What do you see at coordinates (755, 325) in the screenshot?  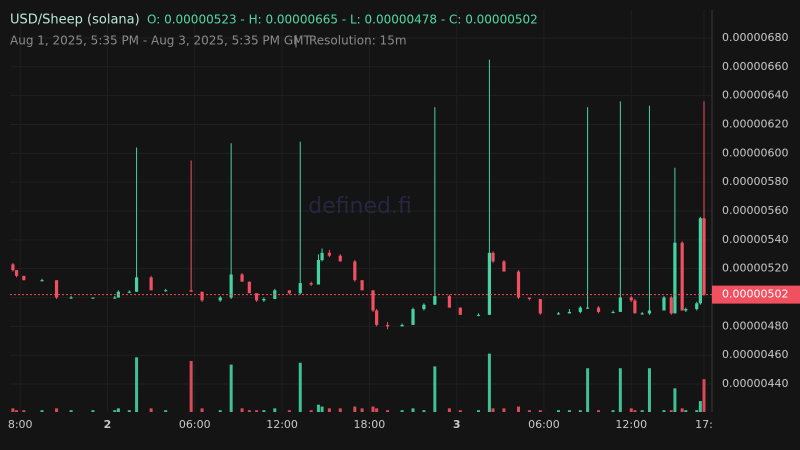 I see `y-tick-label: 0.00000480` at bounding box center [755, 325].